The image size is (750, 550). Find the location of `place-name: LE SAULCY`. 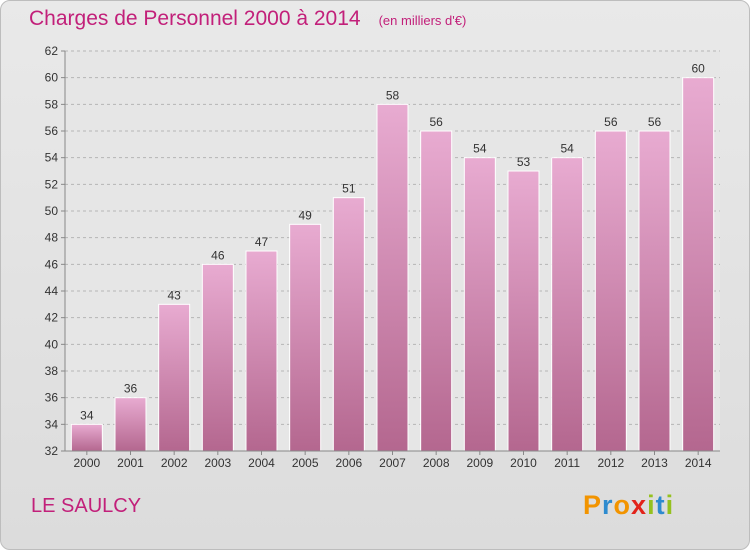

place-name: LE SAULCY is located at coordinates (86, 506).